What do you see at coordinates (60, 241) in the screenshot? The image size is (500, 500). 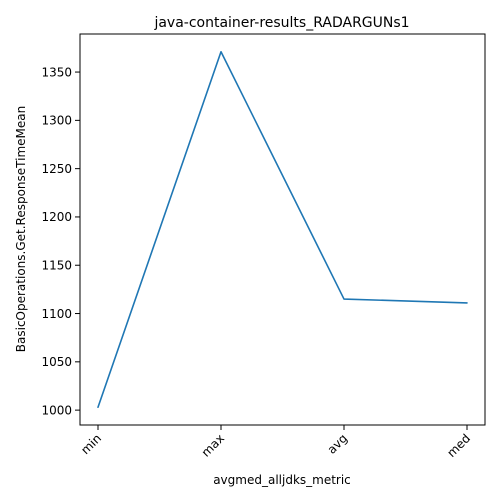 I see `y-axis: 1000 1050 1100 1150 1200 1250 1300 1350` at bounding box center [60, 241].